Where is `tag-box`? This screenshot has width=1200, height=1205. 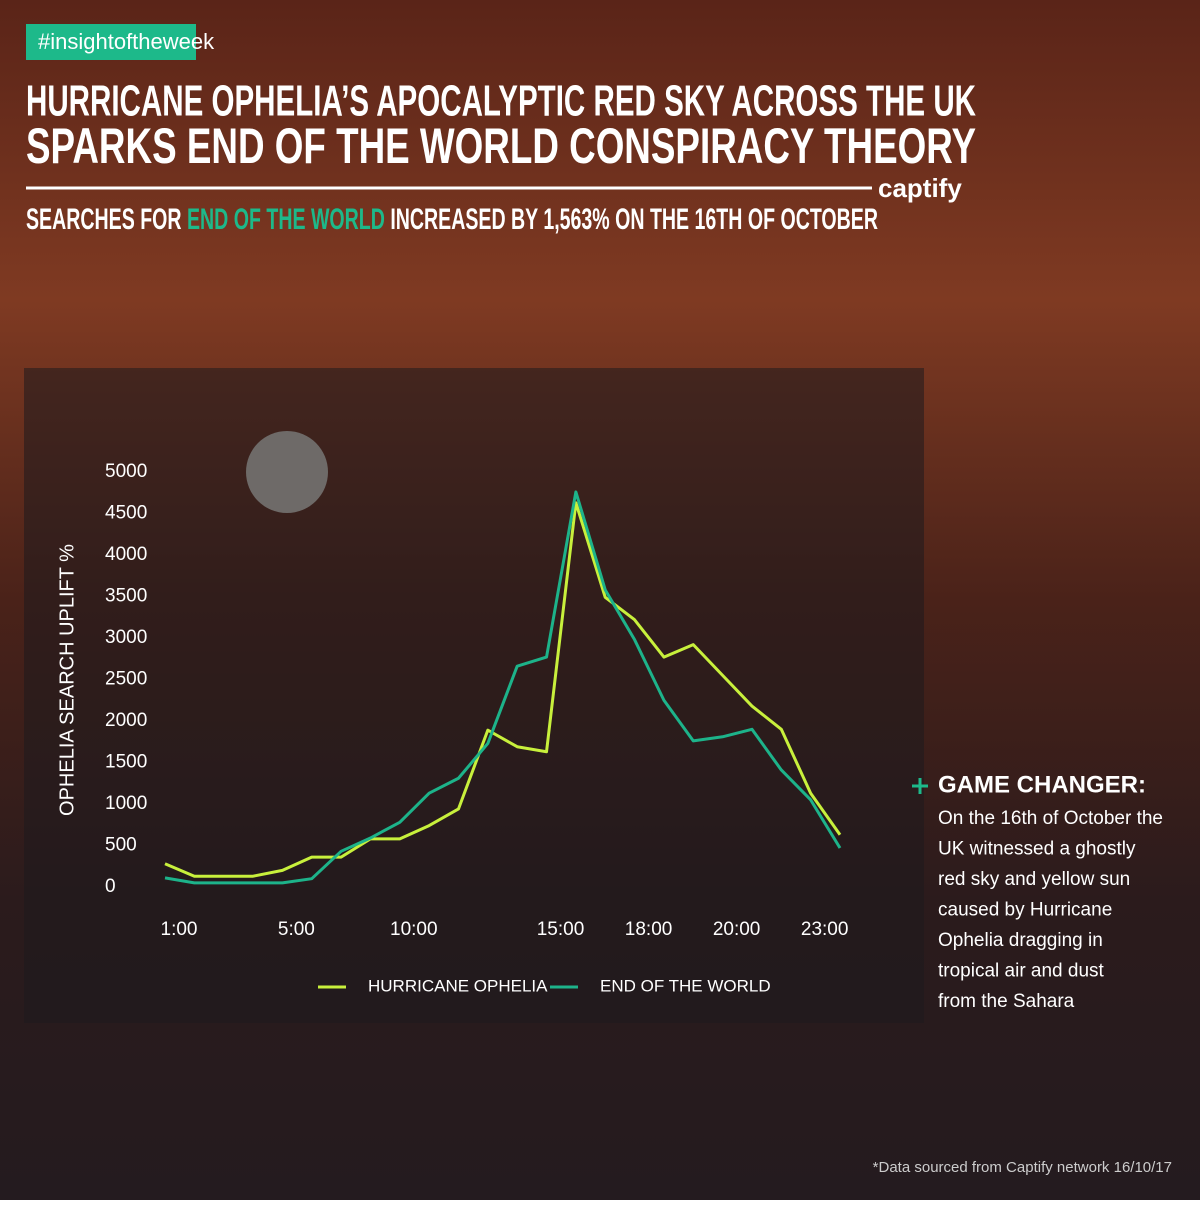
tag-box is located at coordinates (111, 42).